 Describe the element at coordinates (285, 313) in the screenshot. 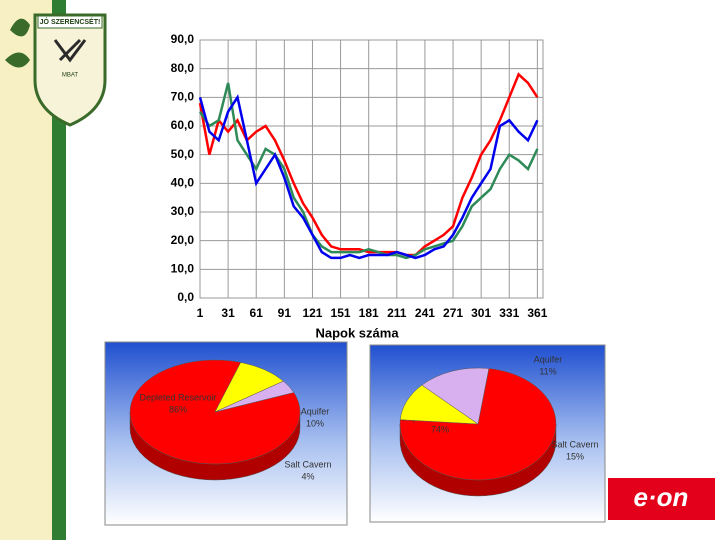

I see `x-tick-label: 91` at that location.